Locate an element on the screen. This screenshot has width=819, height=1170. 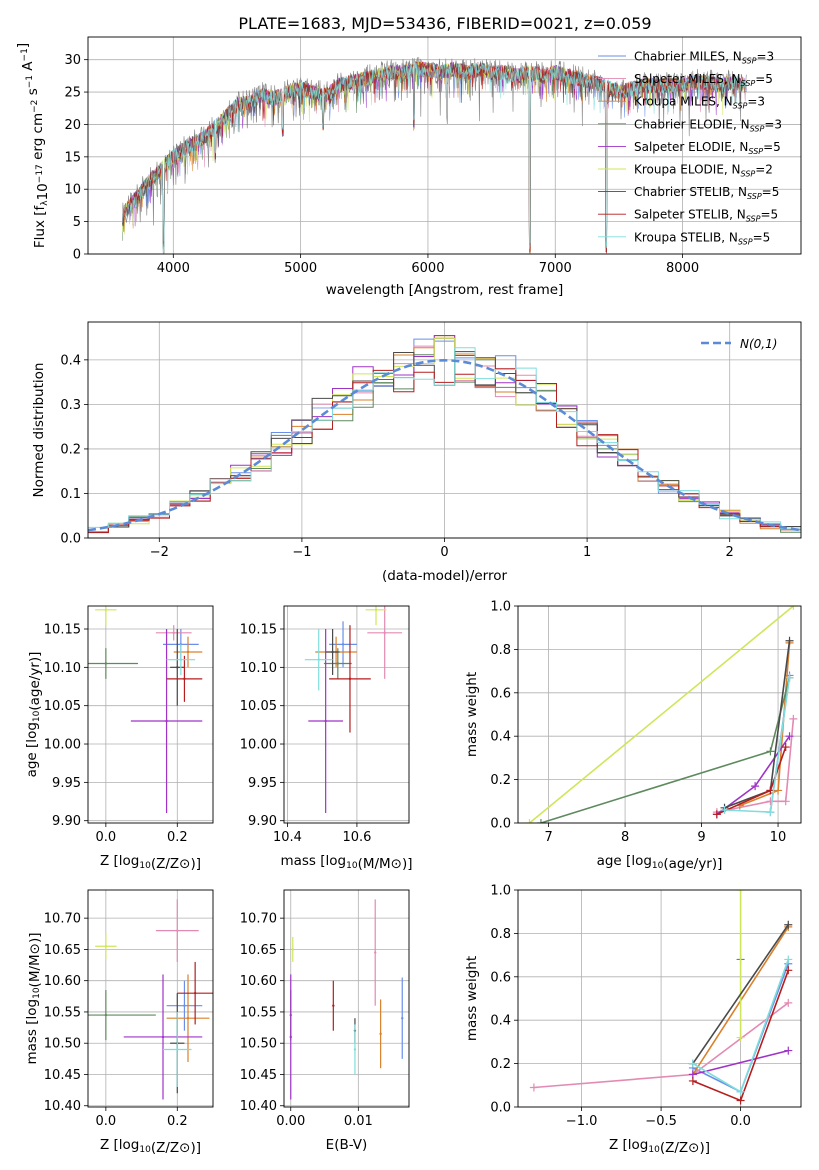
ticks: 4000 5000 6000 7000 8000 0 5 10 15 20 25 30 is located at coordinates (381, 164).